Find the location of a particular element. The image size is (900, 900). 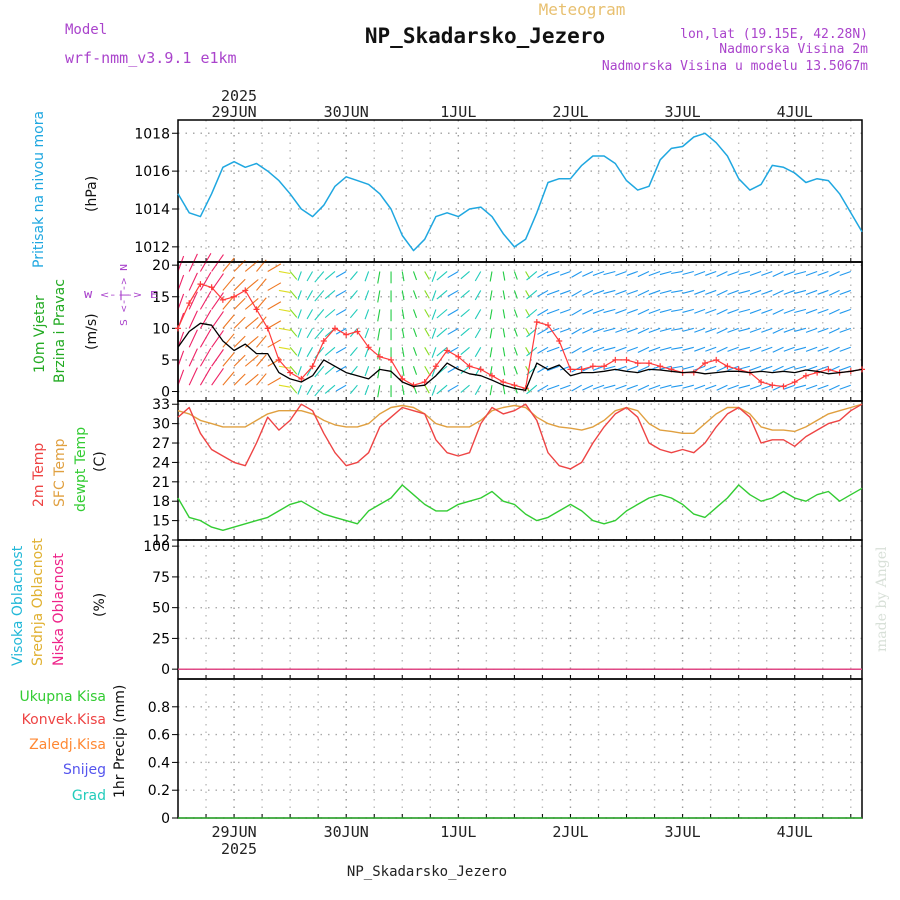

pressure-unit: (hPa) is located at coordinates (92, 194).